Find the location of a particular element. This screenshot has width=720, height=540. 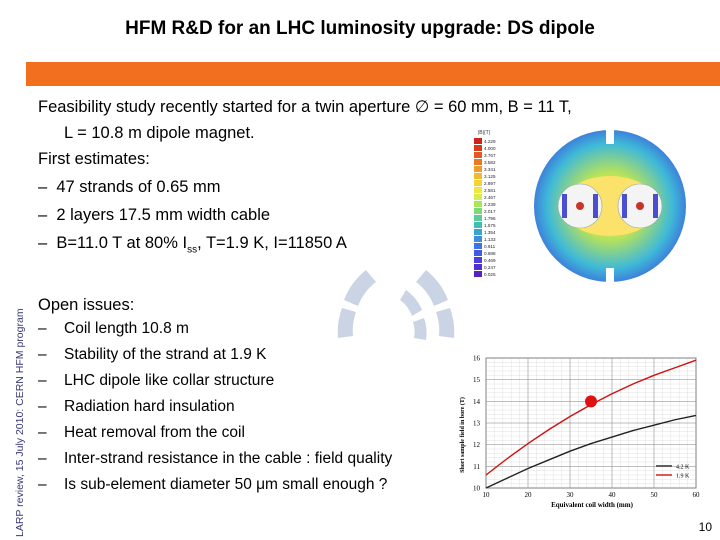

estimate-subscript: ss is located at coordinates (192, 250).